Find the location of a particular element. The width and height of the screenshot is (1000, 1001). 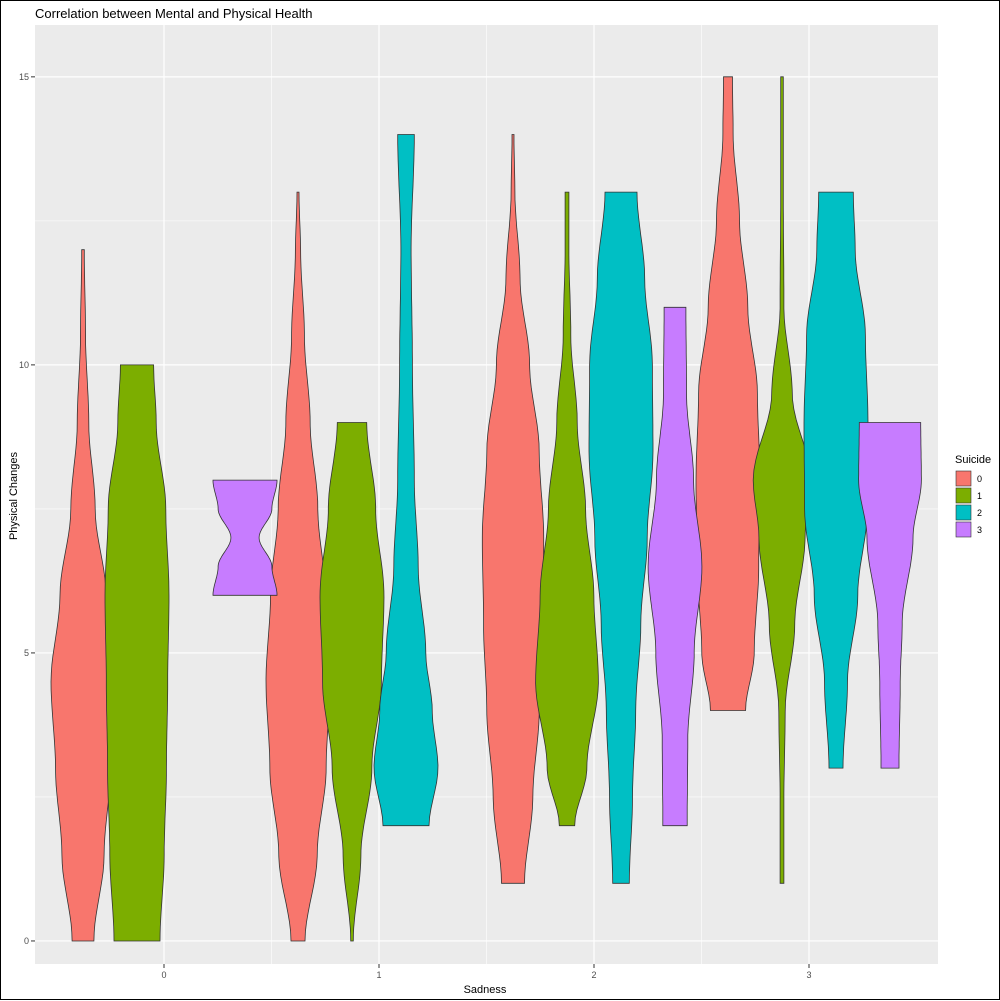

legend-title: Suicide is located at coordinates (973, 460).